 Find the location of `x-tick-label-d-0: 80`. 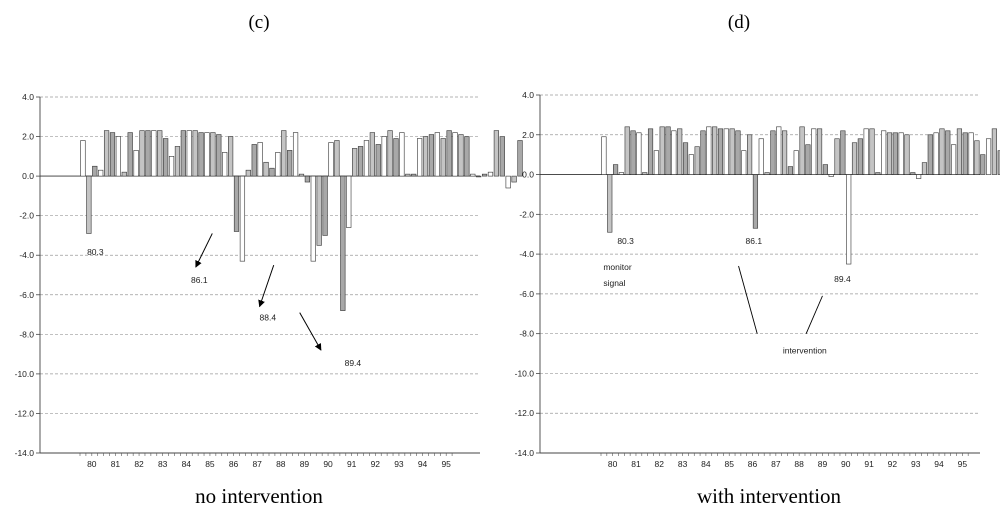

x-tick-label-d-0: 80 is located at coordinates (613, 464).